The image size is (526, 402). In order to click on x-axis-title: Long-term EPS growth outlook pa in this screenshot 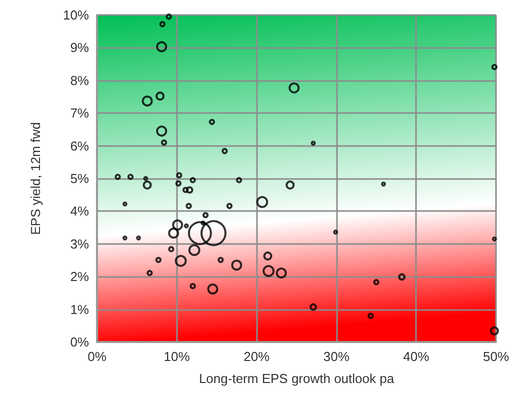, I will do `click(296, 378)`.